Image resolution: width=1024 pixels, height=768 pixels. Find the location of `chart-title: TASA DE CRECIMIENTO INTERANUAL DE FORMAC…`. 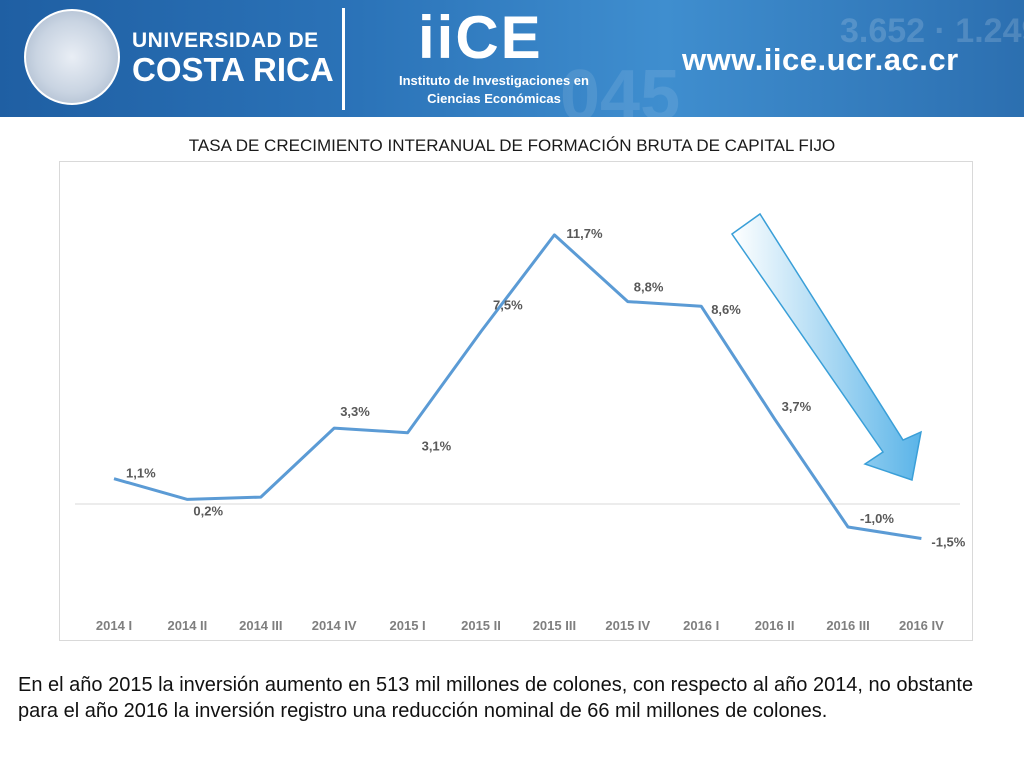

chart-title: TASA DE CRECIMIENTO INTERANUAL DE FORMAC… is located at coordinates (512, 145).